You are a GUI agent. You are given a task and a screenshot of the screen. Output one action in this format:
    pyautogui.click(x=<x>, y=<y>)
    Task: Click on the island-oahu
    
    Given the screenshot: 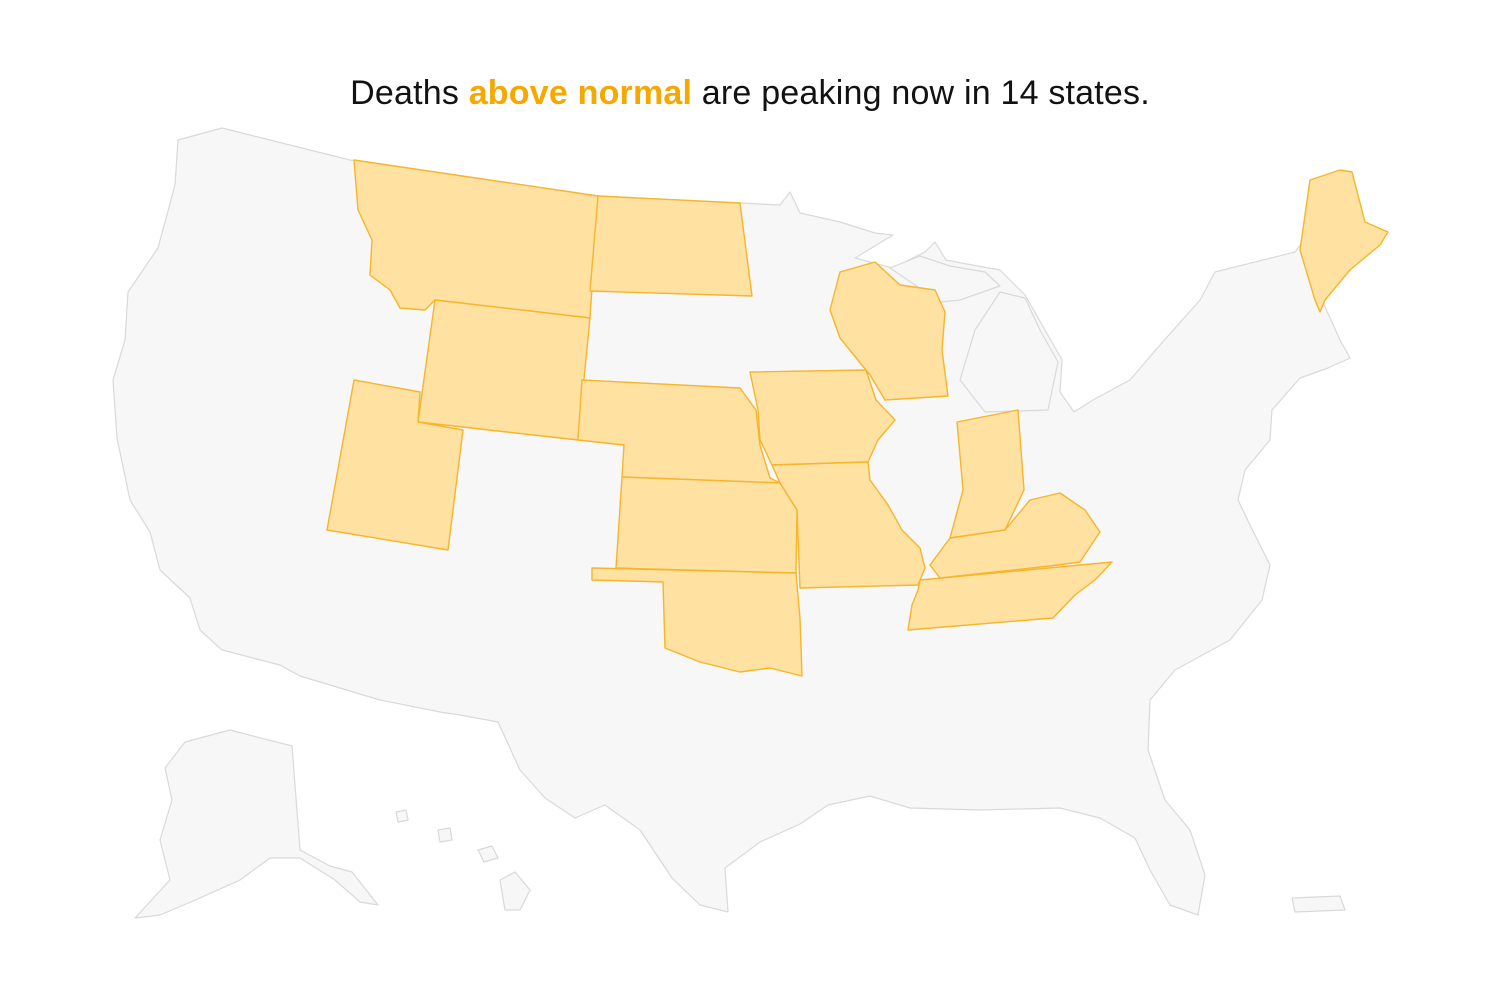 What is the action you would take?
    pyautogui.click(x=445, y=835)
    